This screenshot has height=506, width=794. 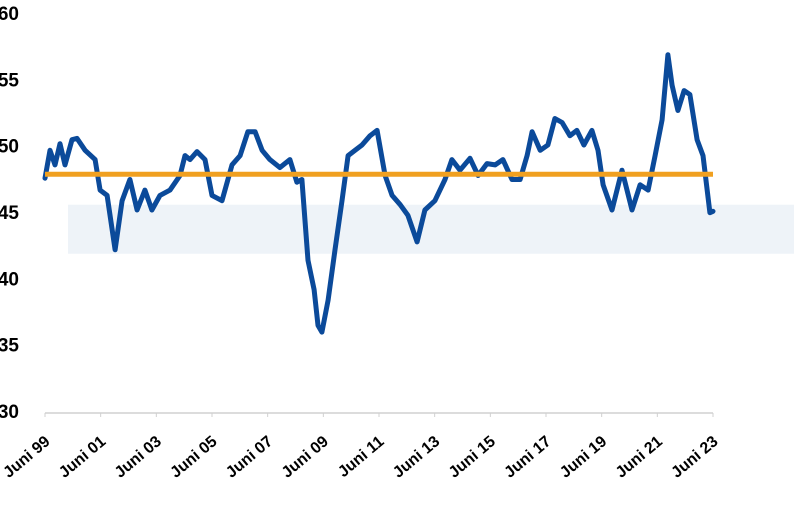 What do you see at coordinates (361, 457) in the screenshot?
I see `x-tick-label: Juni 11` at bounding box center [361, 457].